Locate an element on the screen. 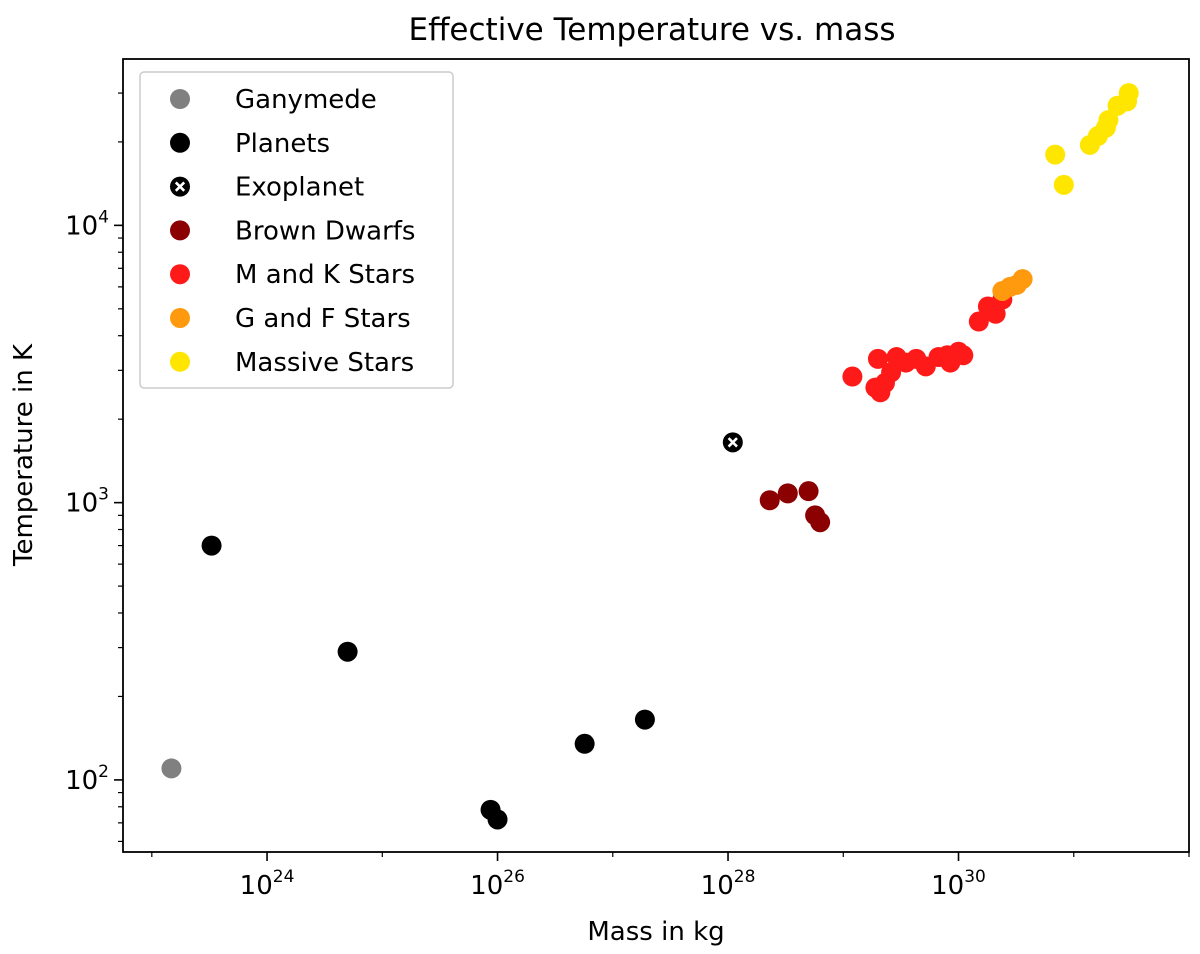 This screenshot has height=954, width=1200. legend-label: Exoplanet is located at coordinates (299, 188).